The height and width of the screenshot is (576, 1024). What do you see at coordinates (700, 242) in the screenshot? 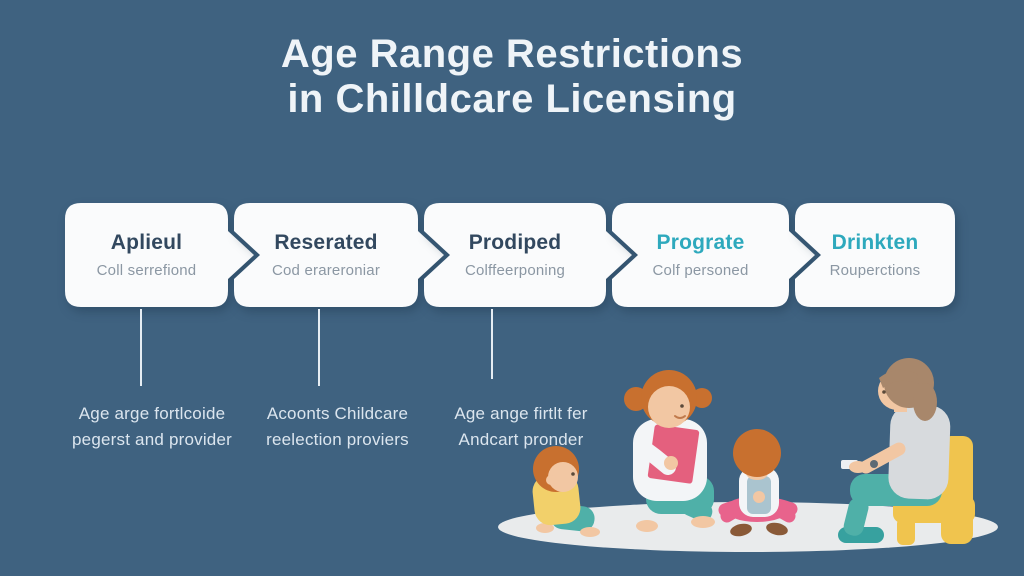
I see `step-title: Prograte` at bounding box center [700, 242].